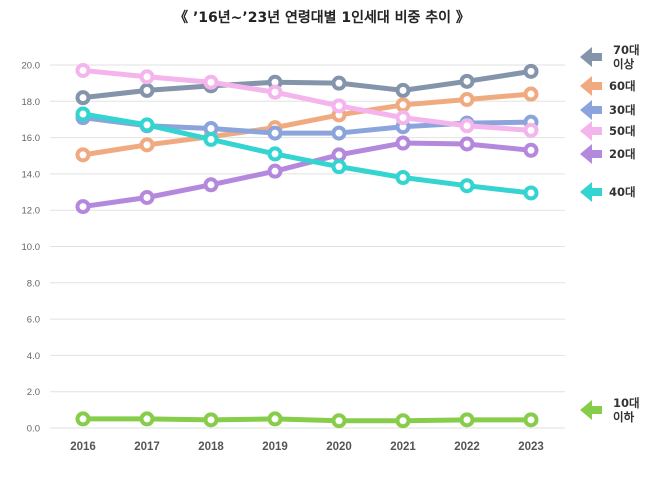  Describe the element at coordinates (608, 192) in the screenshot. I see `legend-item: 40대` at that location.